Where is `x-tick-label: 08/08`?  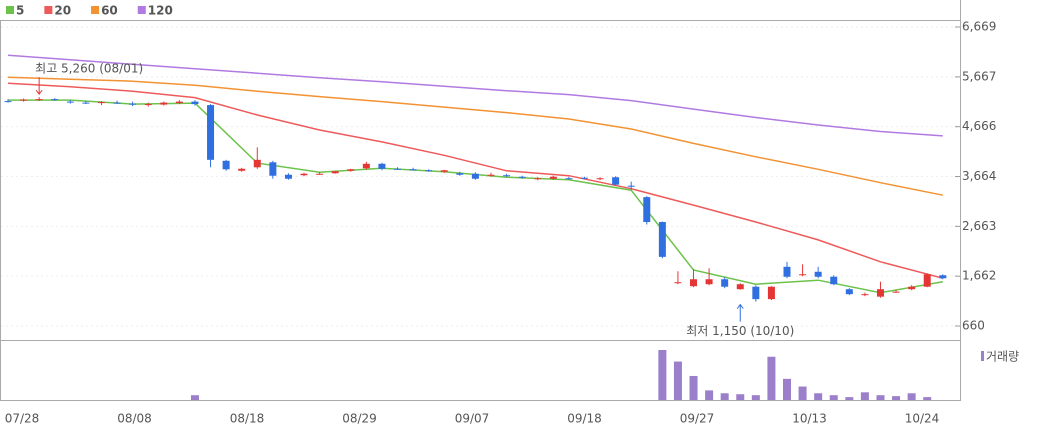 x-tick-label: 08/08 is located at coordinates (134, 419).